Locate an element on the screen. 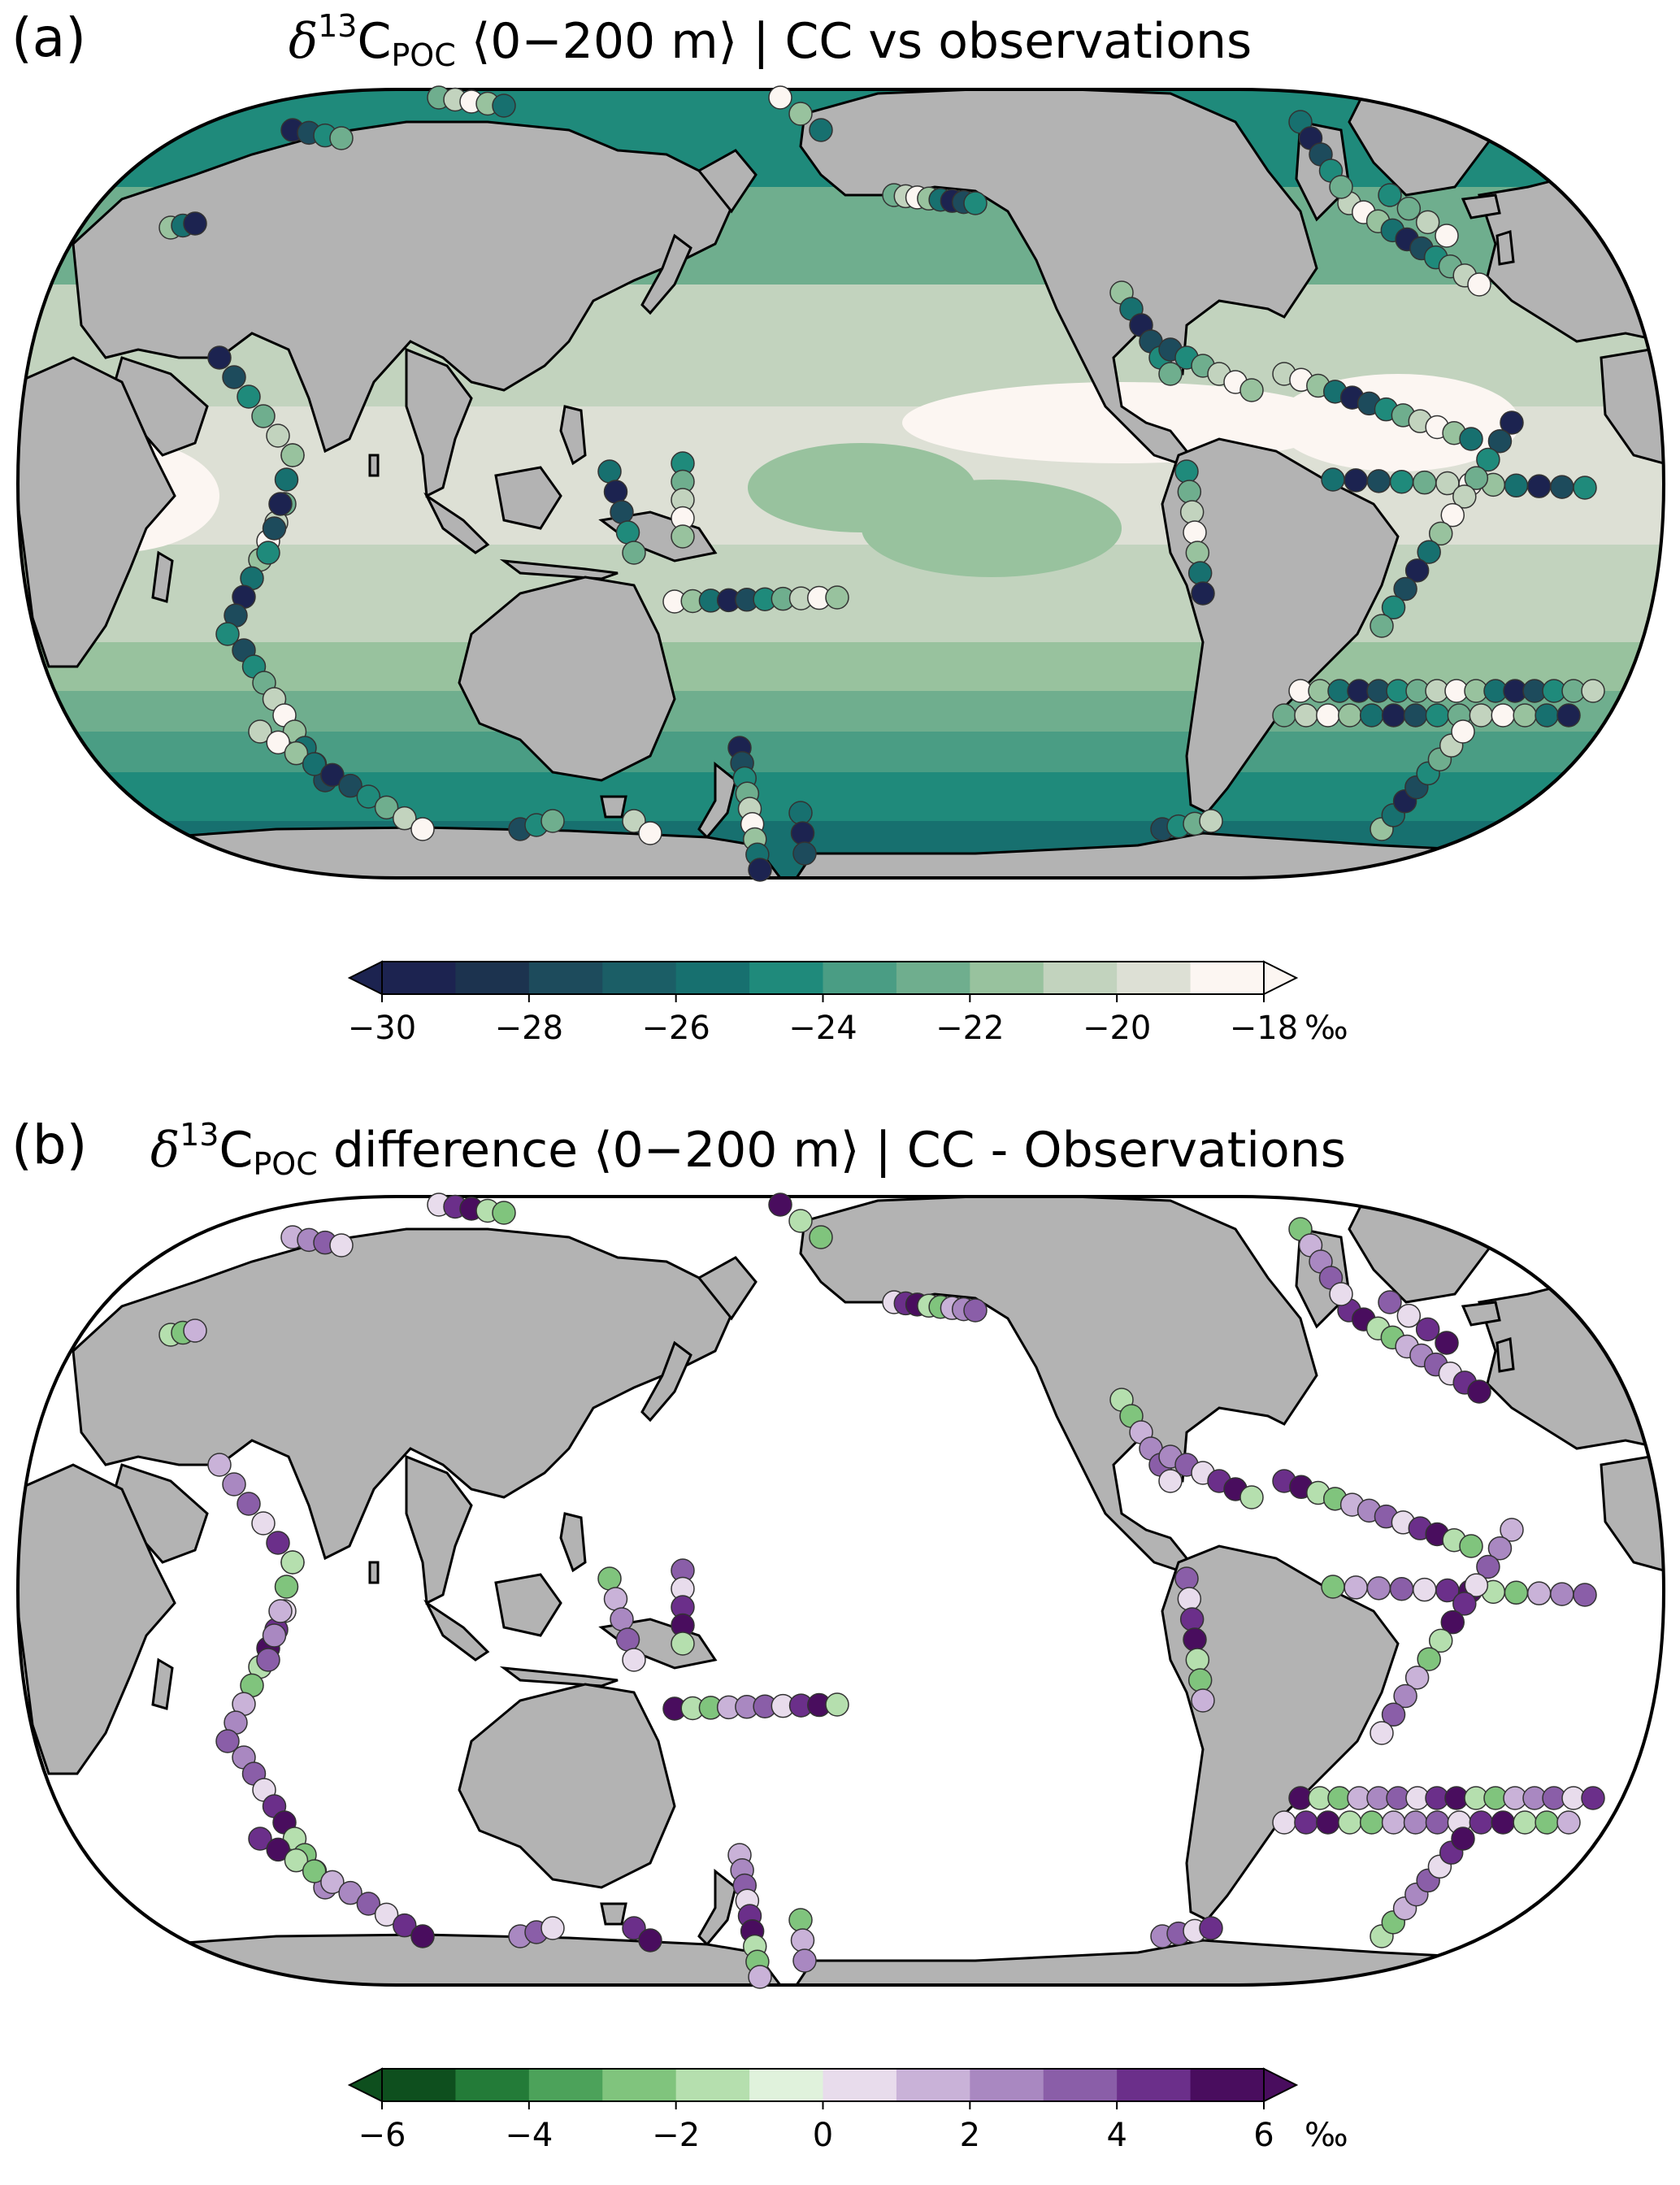 This screenshot has height=2185, width=1680. colorbar-a-tick-label: −18 is located at coordinates (1264, 1028).